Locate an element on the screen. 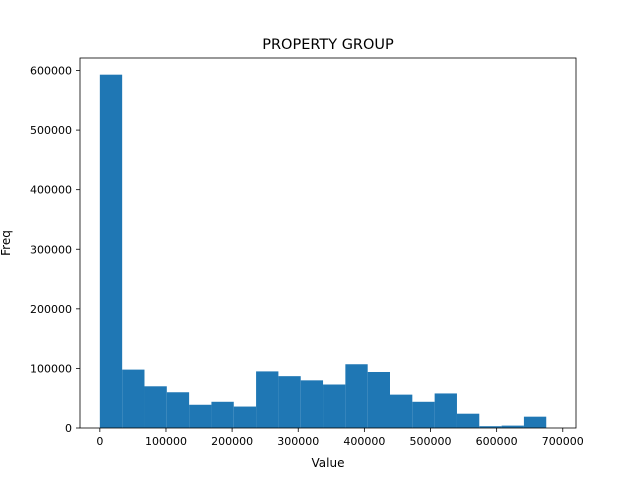 The image size is (640, 484). y-tick-label: 0 is located at coordinates (68, 428).